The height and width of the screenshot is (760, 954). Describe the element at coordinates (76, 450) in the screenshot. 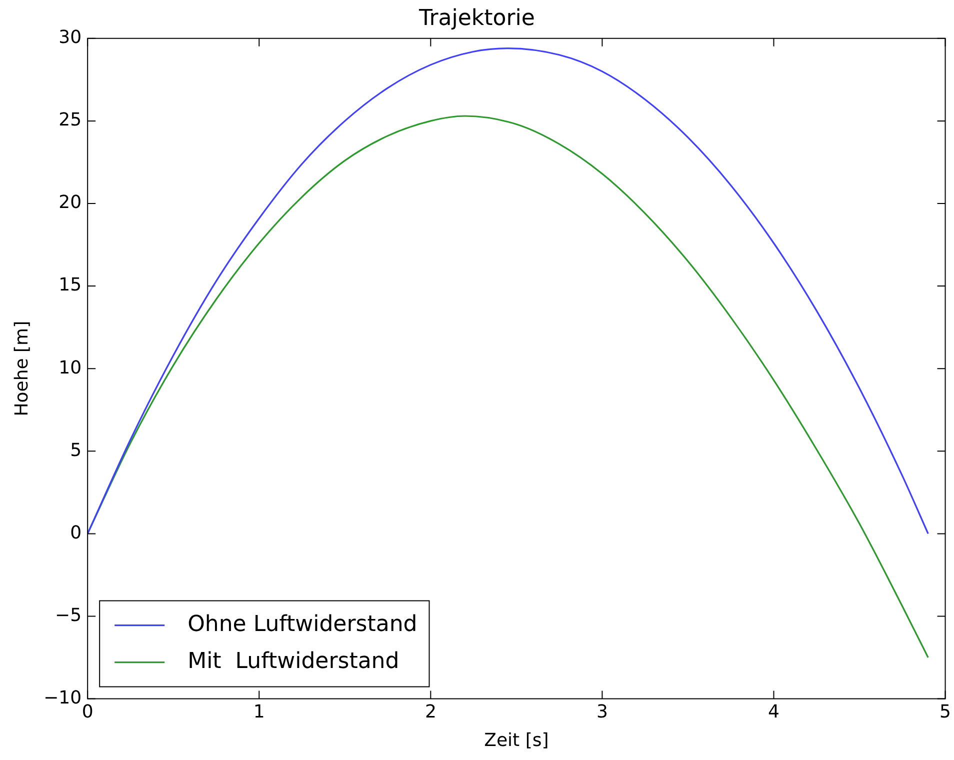

I see `y-tick-label: 5` at that location.